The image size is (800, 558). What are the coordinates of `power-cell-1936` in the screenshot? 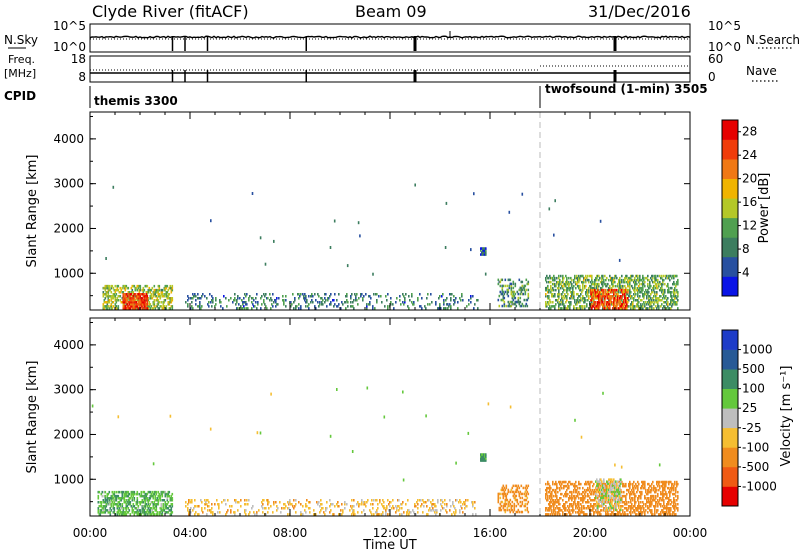 It's located at (652, 308).